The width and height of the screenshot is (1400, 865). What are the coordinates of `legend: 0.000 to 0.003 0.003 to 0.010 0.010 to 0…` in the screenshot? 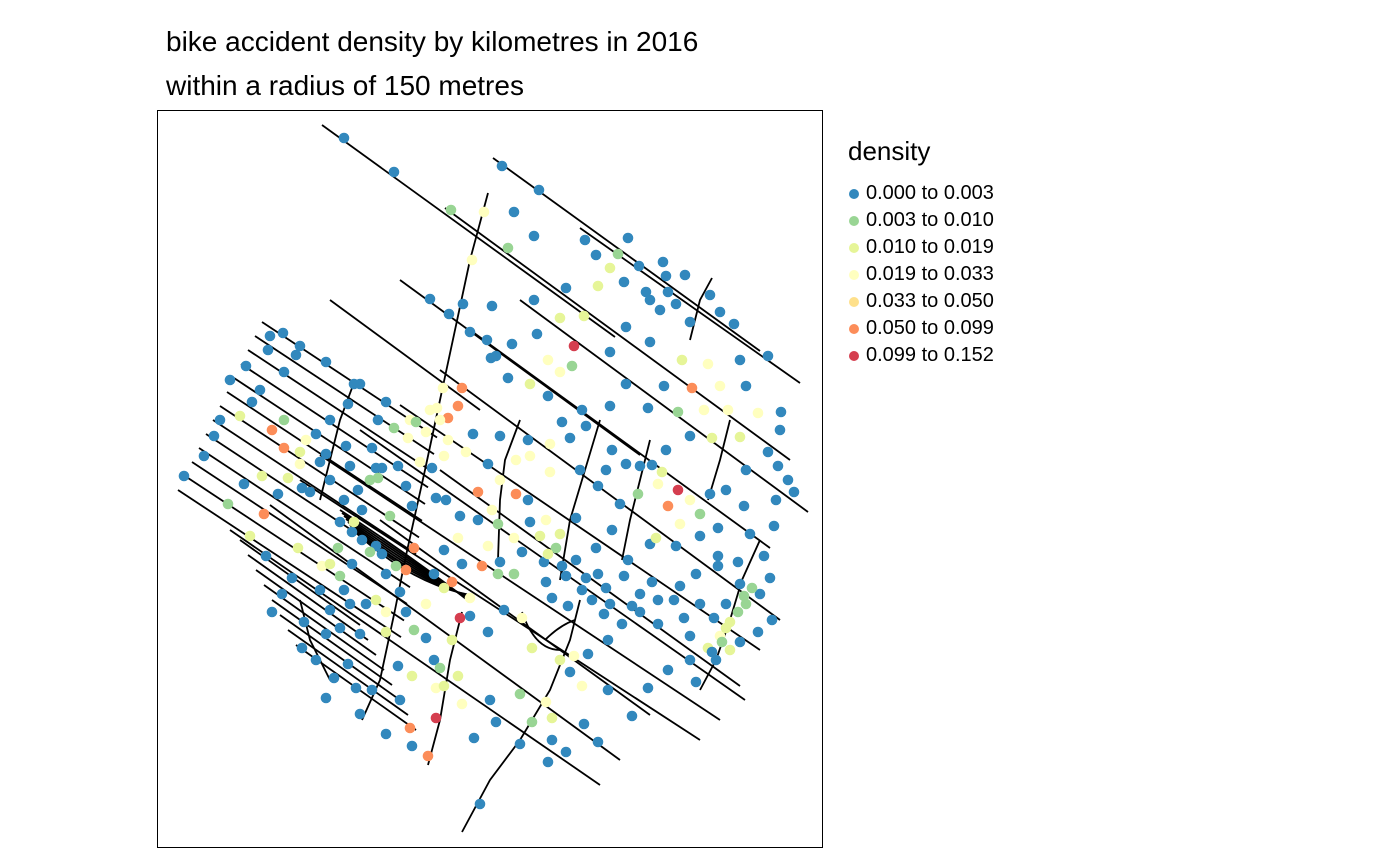 It's located at (921, 274).